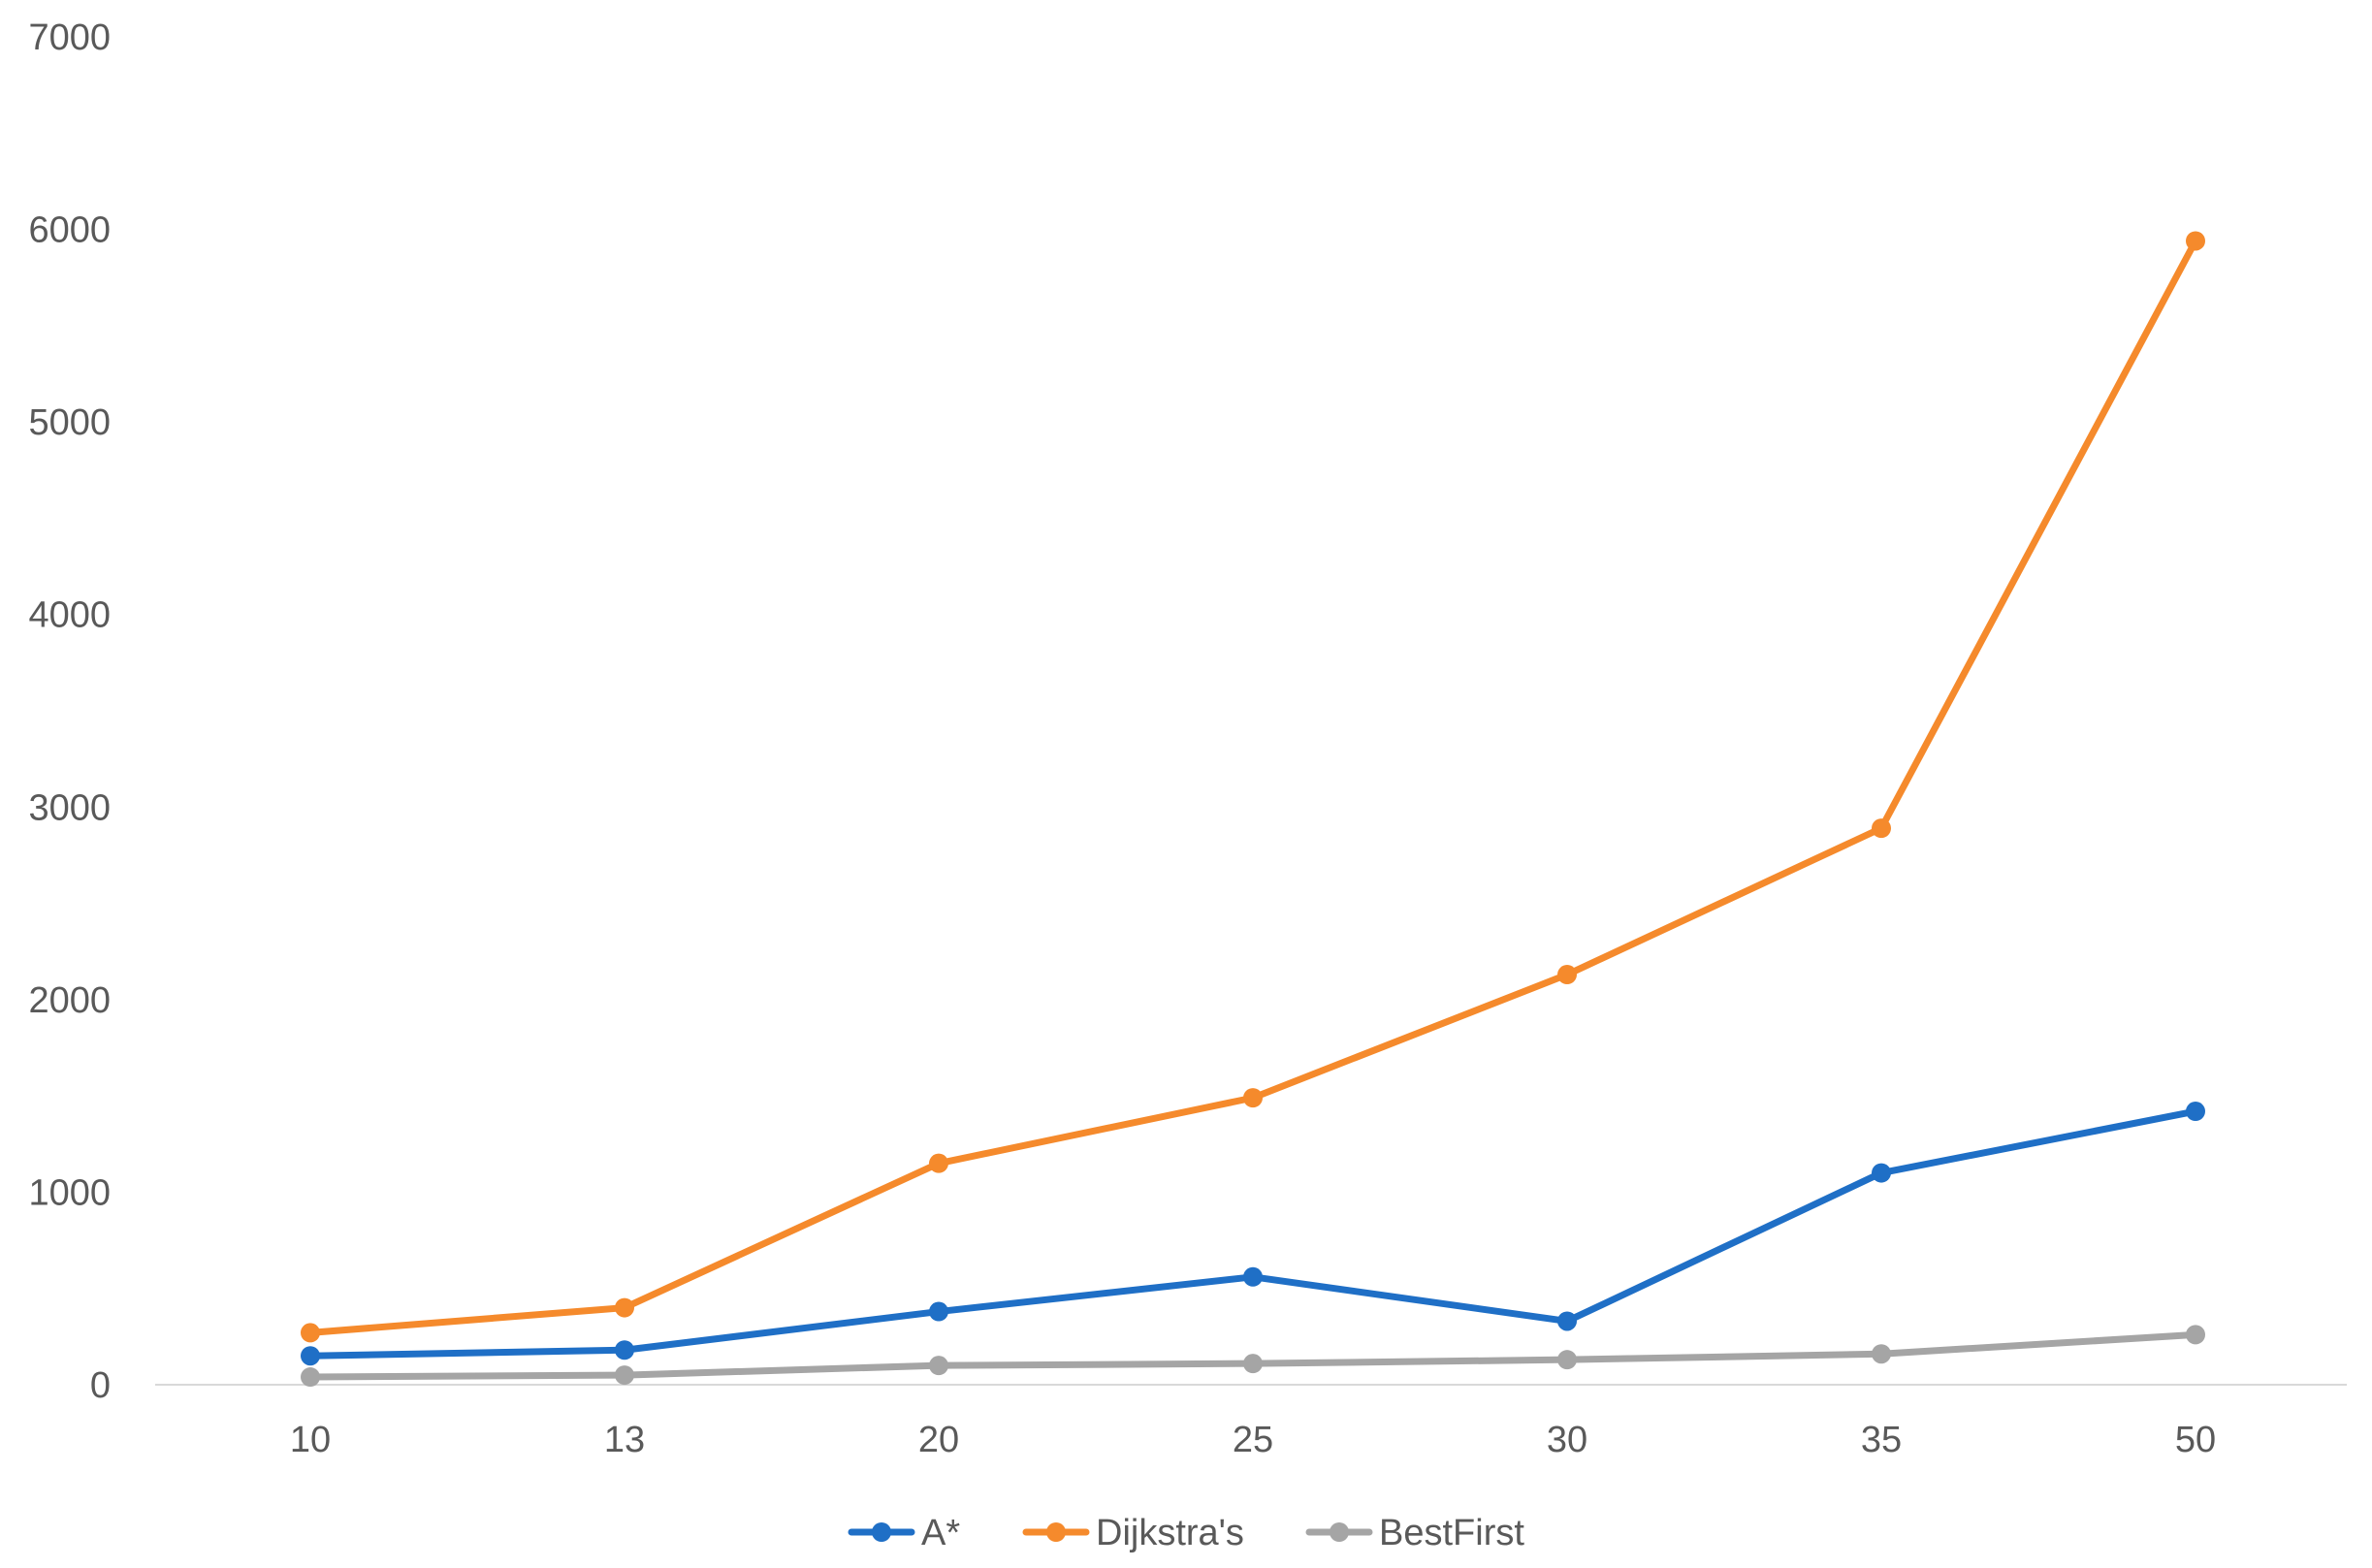 This screenshot has width=2372, height=1568. What do you see at coordinates (940, 1533) in the screenshot?
I see `legend-label: A*` at bounding box center [940, 1533].